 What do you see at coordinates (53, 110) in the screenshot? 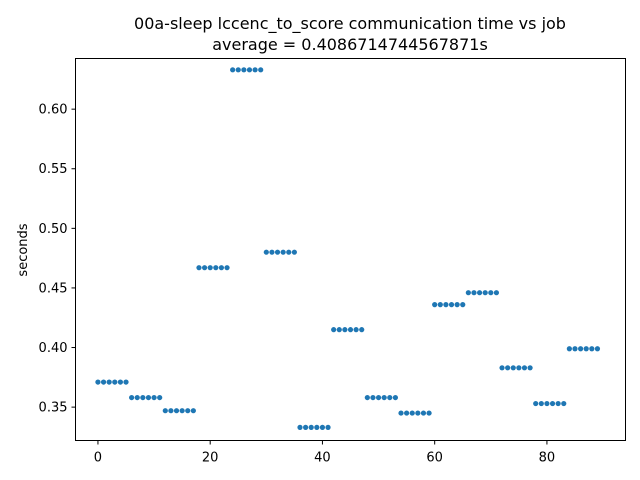
I see `y-tick-label: 0.60` at bounding box center [53, 110].